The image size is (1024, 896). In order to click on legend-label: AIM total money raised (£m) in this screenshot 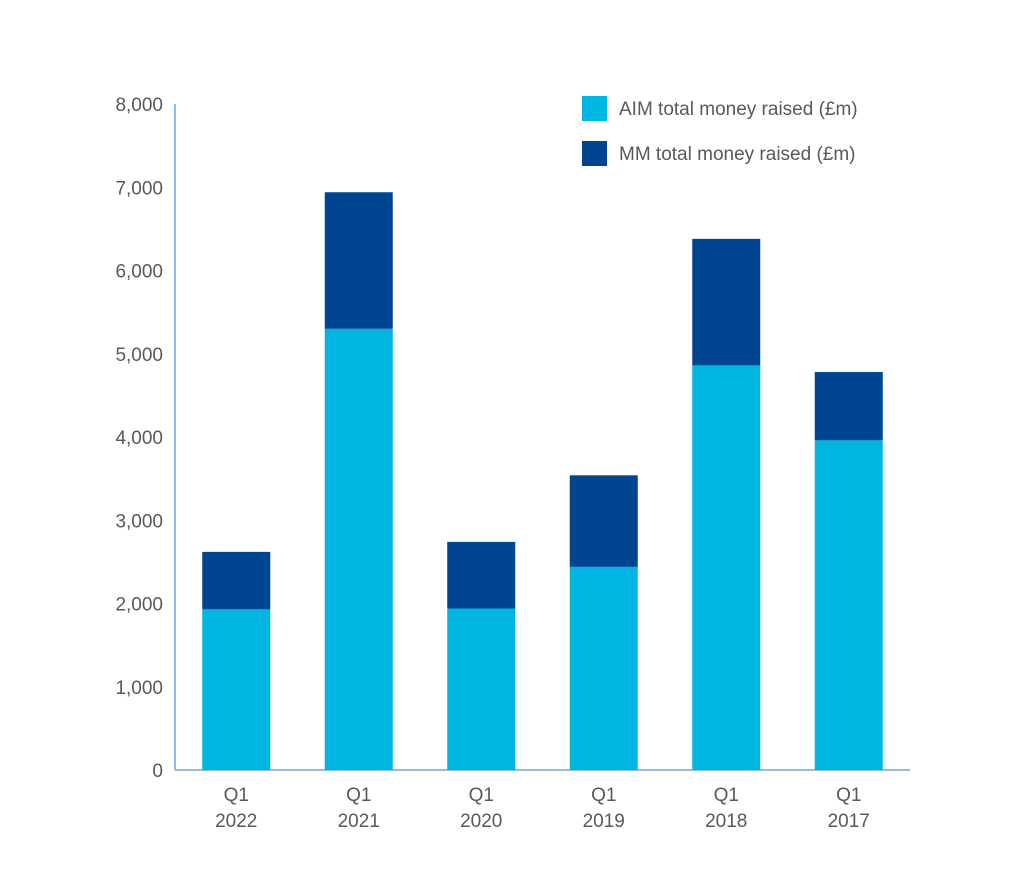, I will do `click(738, 109)`.